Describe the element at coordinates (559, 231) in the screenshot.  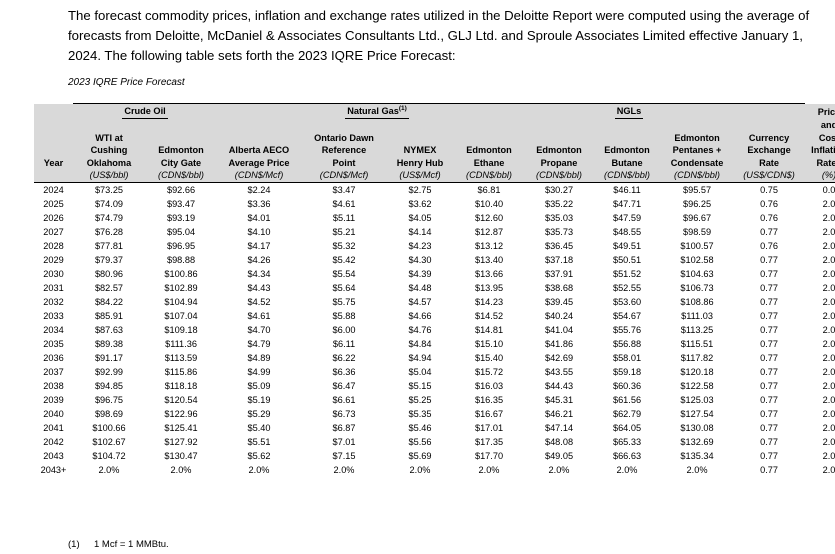
I see `value-cell: $35.73` at that location.